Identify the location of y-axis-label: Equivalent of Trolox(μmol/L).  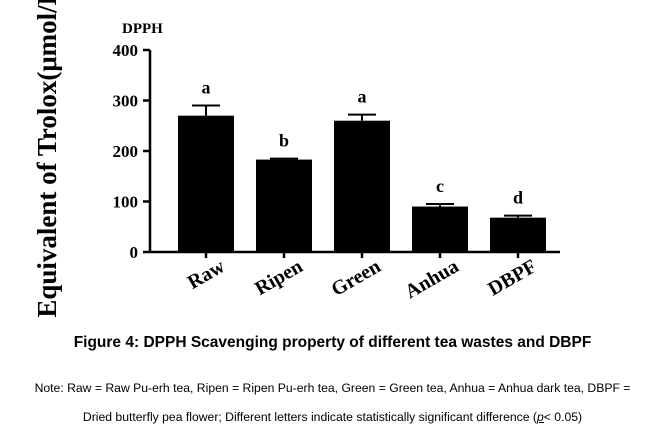
(47, 159).